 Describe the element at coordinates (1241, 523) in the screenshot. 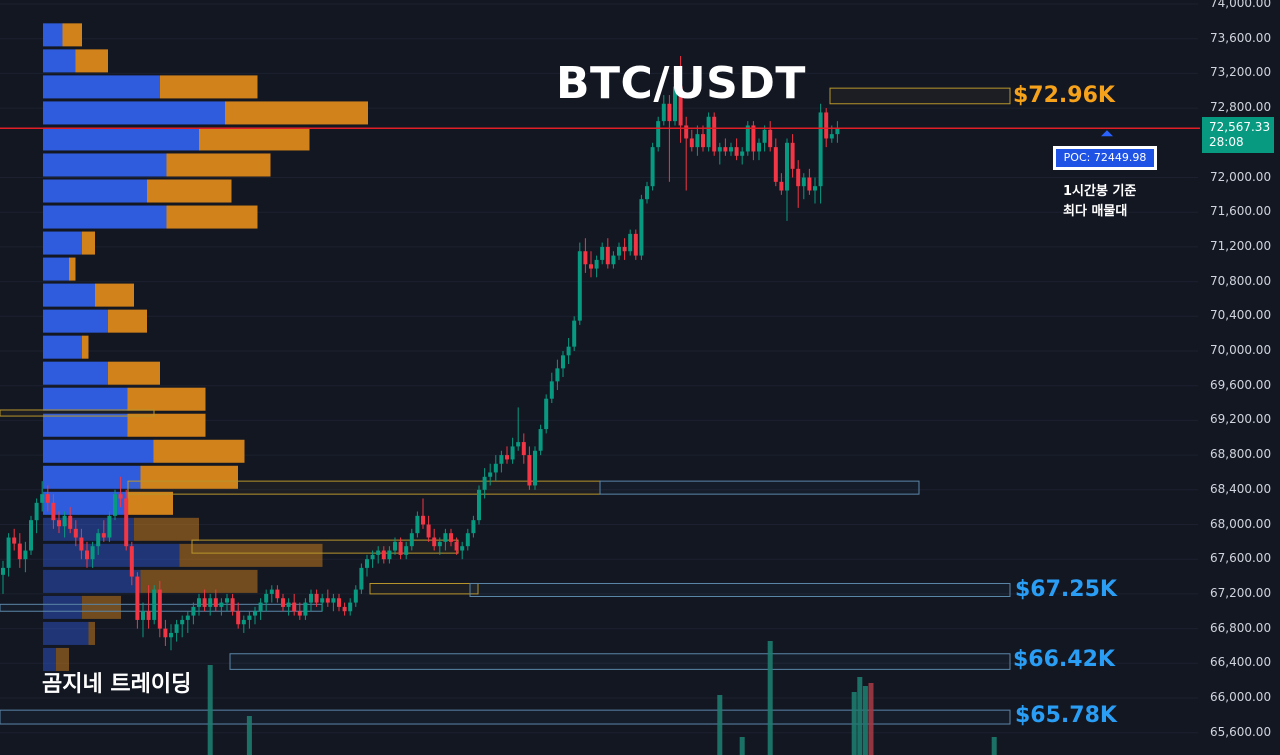

I see `y-tick-label: 68,000.00` at that location.